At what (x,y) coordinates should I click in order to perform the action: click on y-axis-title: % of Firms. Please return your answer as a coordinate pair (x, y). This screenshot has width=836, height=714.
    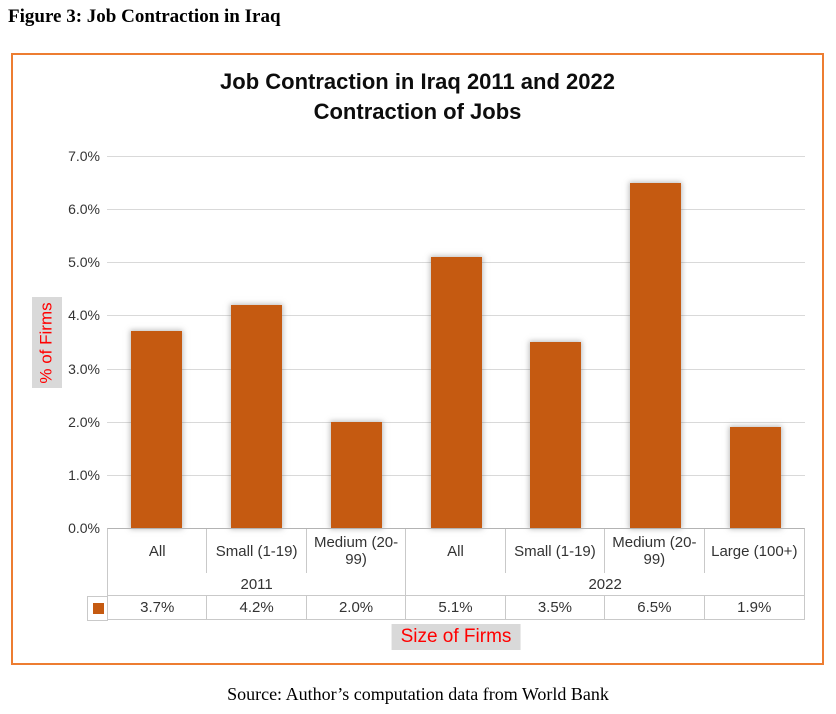
    Looking at the image, I should click on (47, 342).